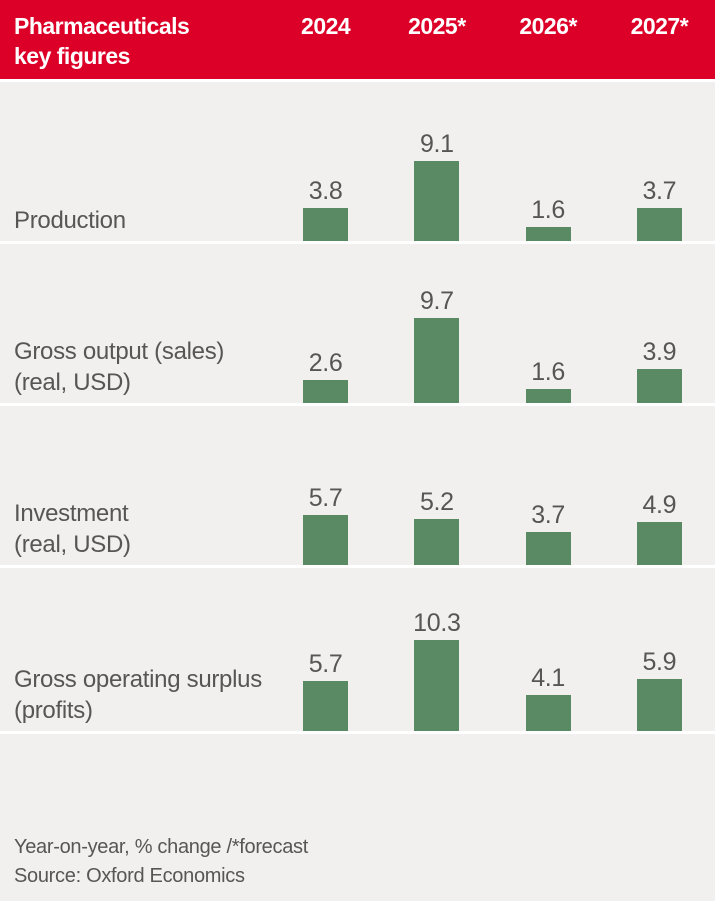 The height and width of the screenshot is (901, 715). Describe the element at coordinates (135, 649) in the screenshot. I see `row-label: Gross operating surplus (profits)` at that location.